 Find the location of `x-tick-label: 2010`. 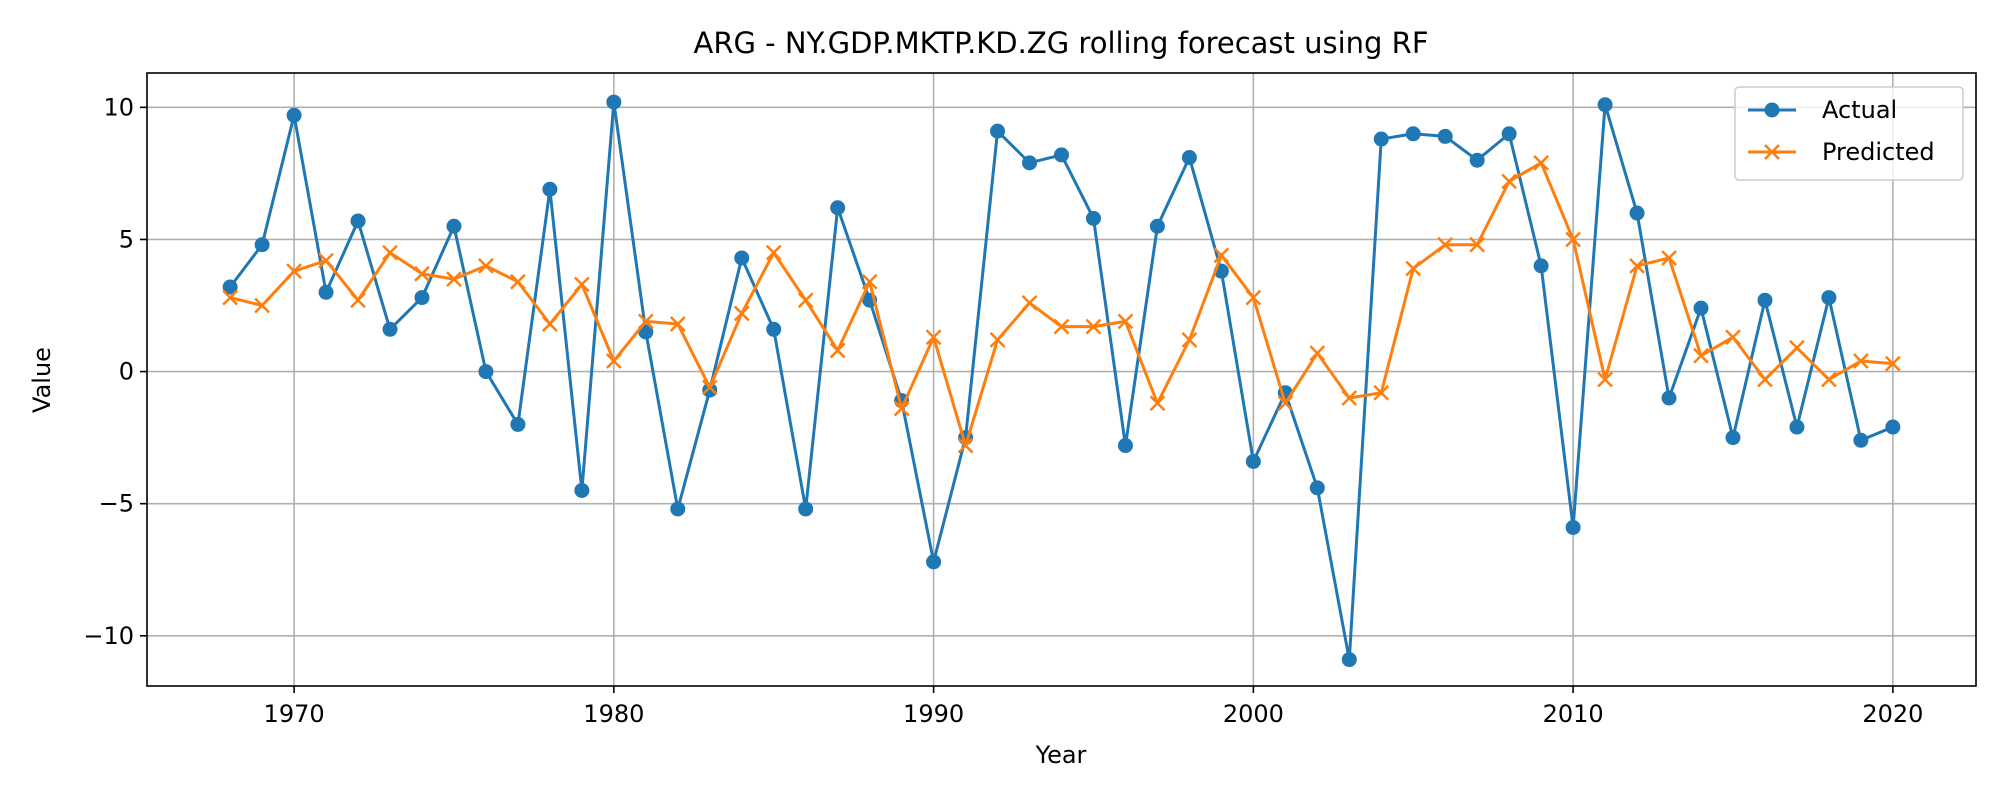

x-tick-label: 2010 is located at coordinates (1573, 714).